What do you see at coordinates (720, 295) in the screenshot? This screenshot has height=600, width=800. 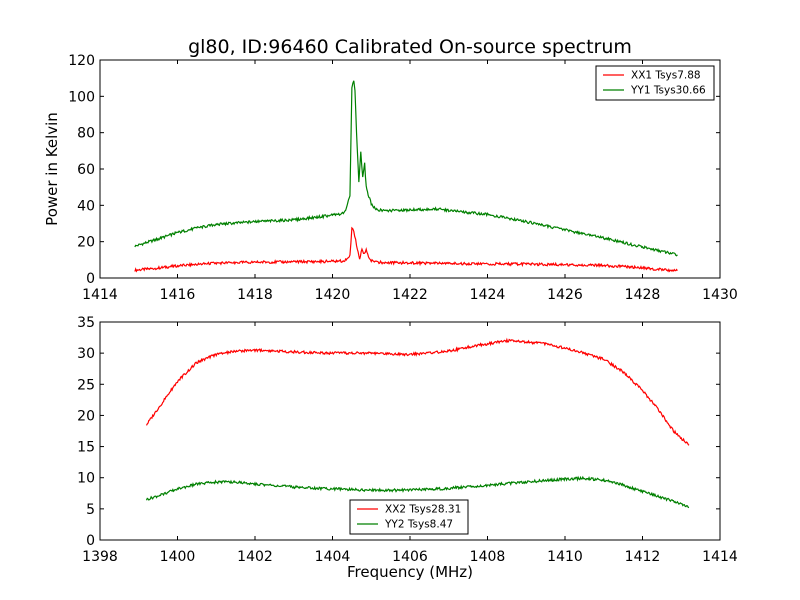 I see `x-tick-label: 1430` at bounding box center [720, 295].